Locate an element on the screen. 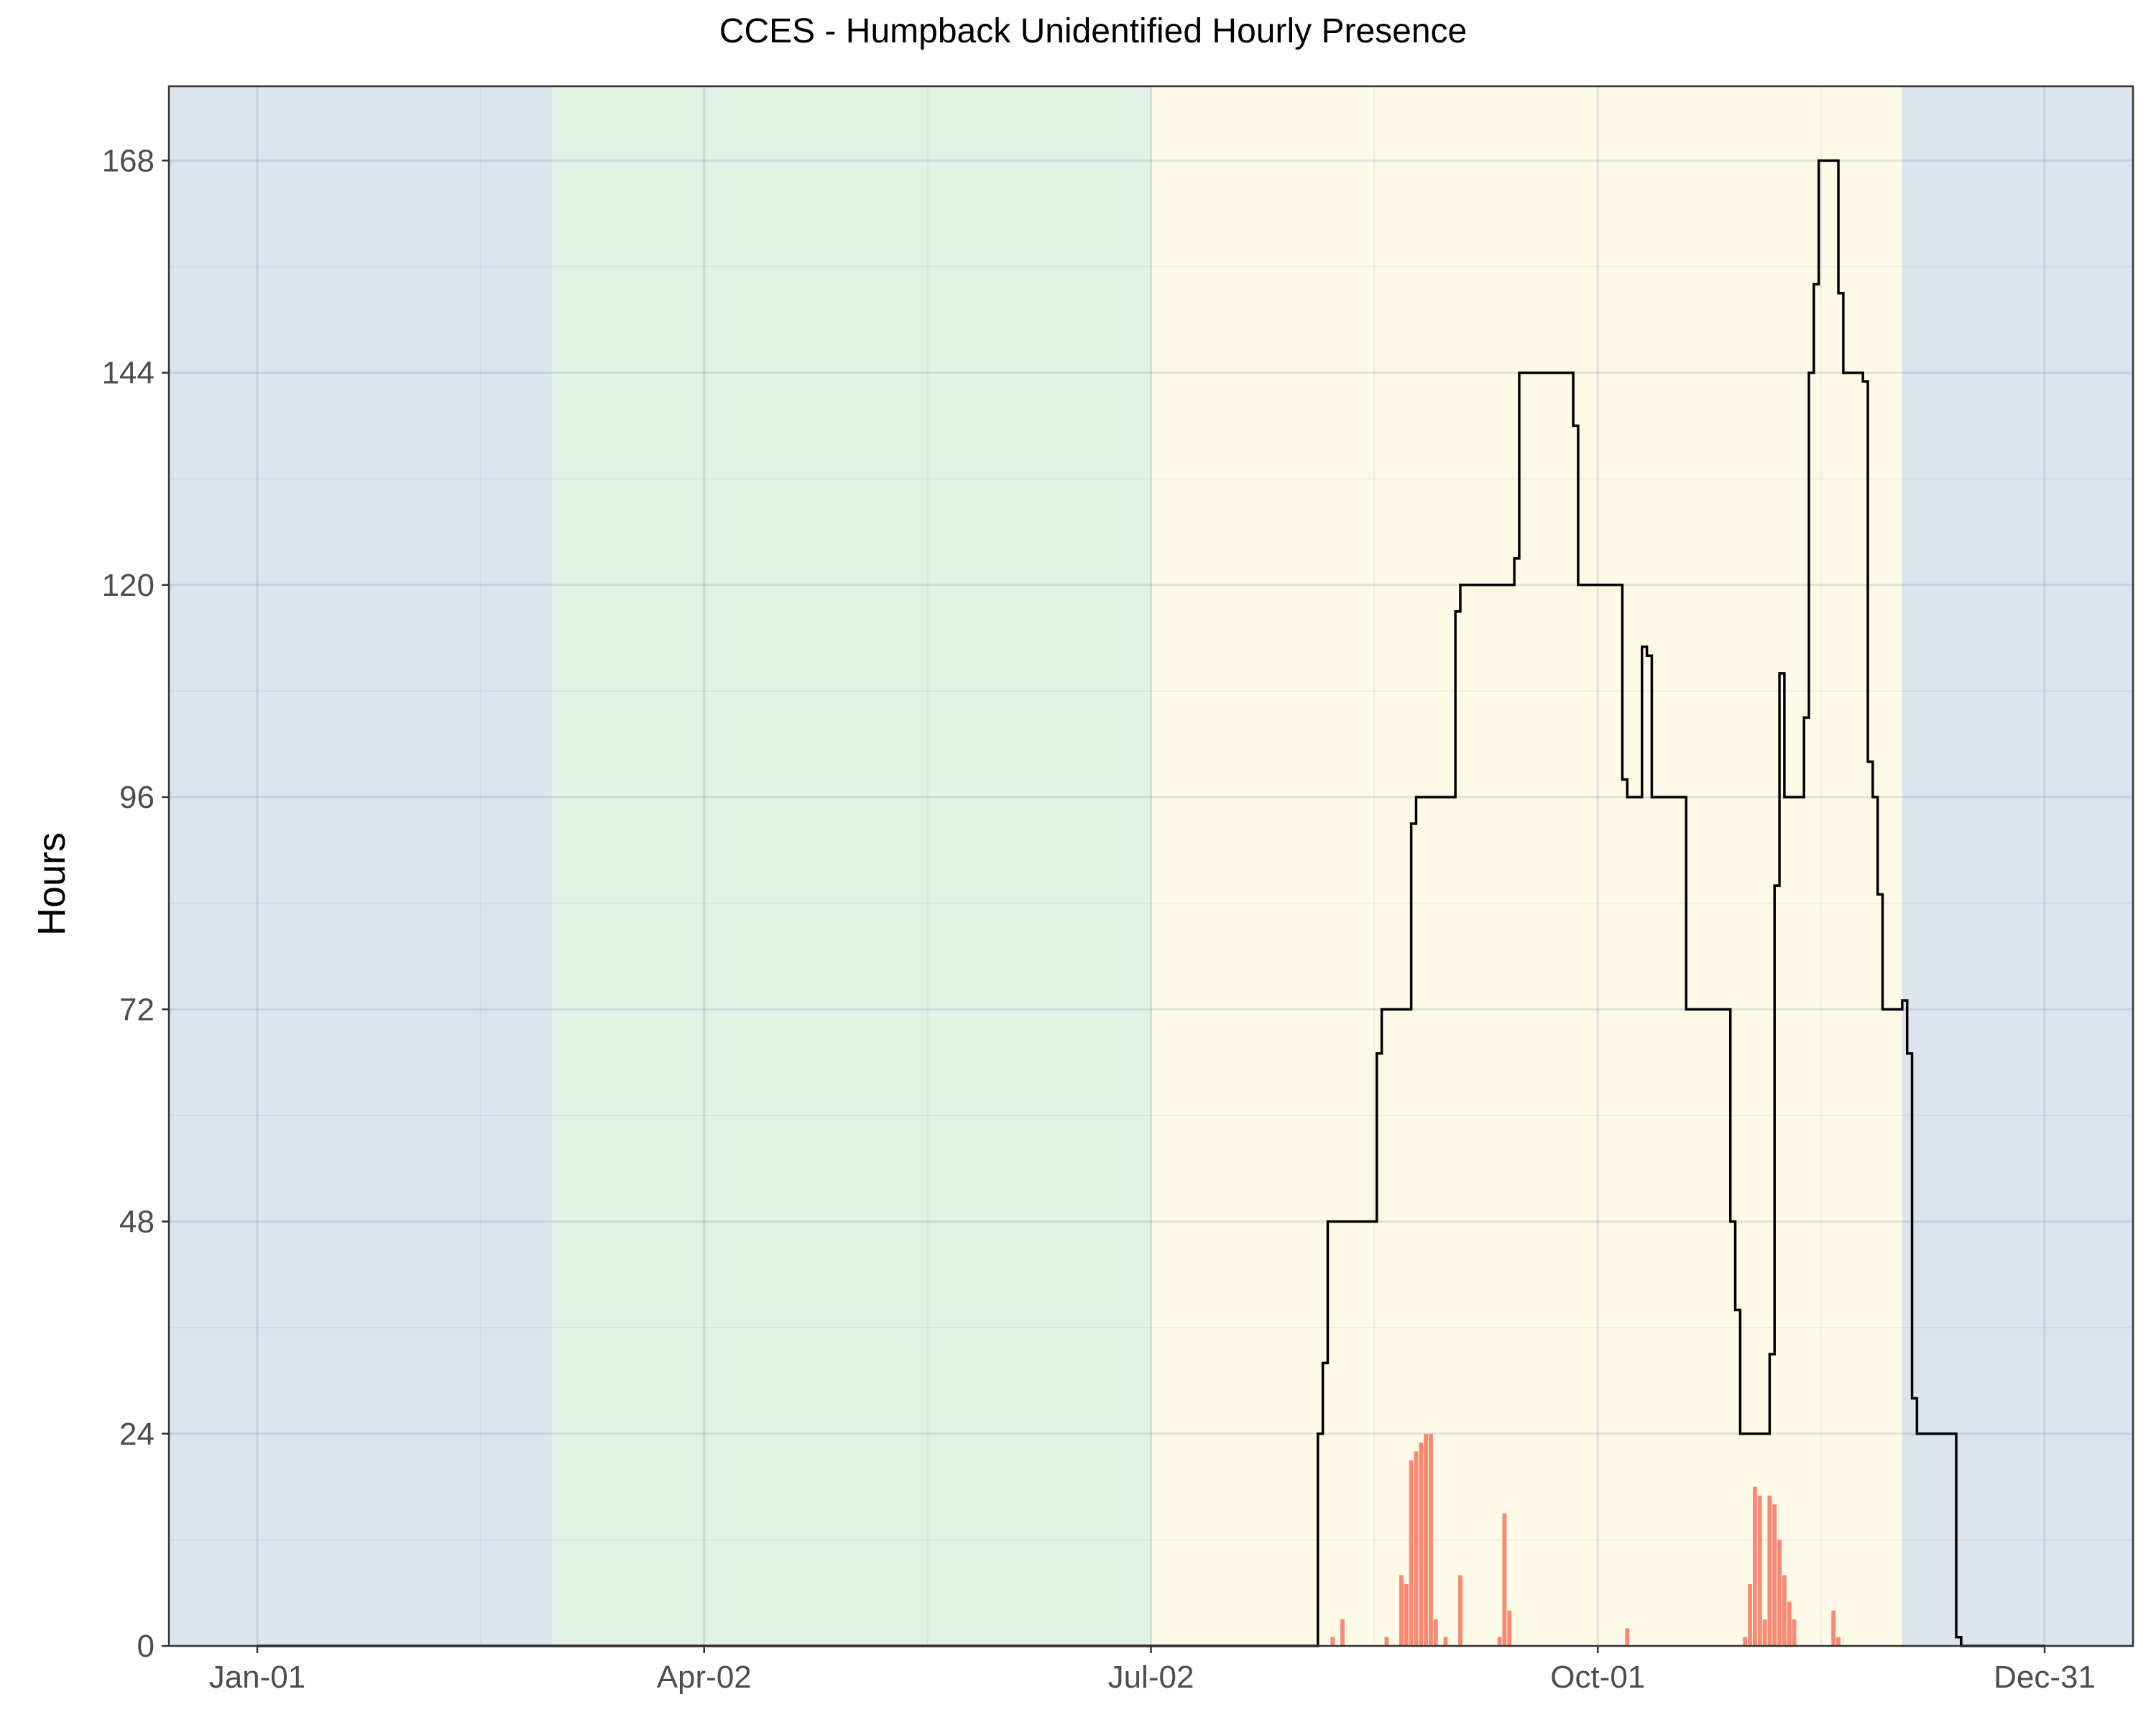  y-tick-label: 0 is located at coordinates (146, 1646).